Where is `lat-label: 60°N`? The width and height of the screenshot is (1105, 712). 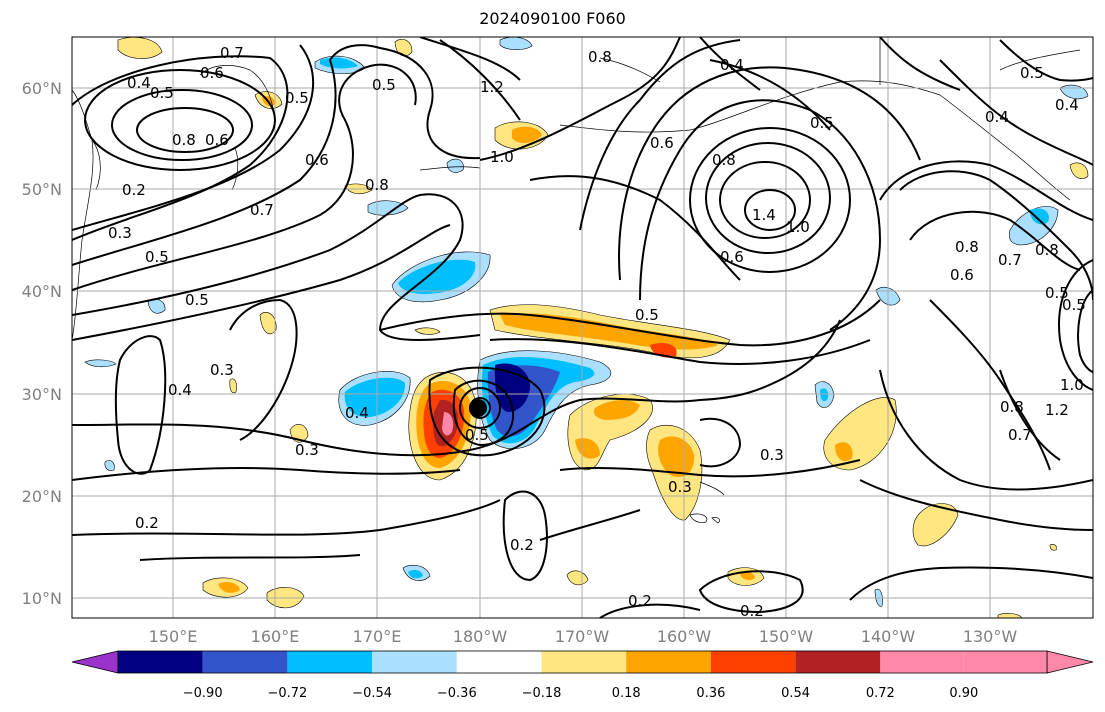 lat-label: 60°N is located at coordinates (42, 88).